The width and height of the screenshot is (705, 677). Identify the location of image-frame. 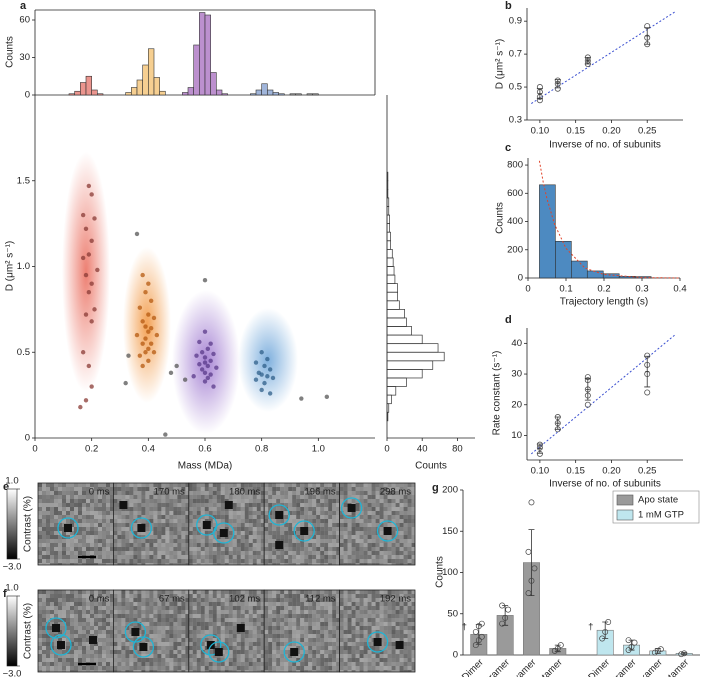
(302, 524).